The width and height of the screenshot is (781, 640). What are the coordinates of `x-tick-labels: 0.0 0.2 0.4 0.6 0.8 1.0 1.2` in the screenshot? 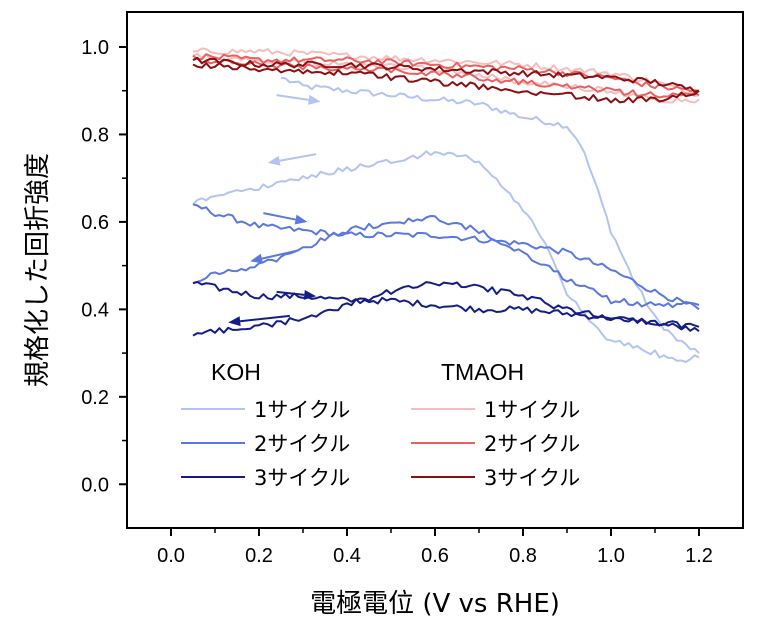 It's located at (435, 556).